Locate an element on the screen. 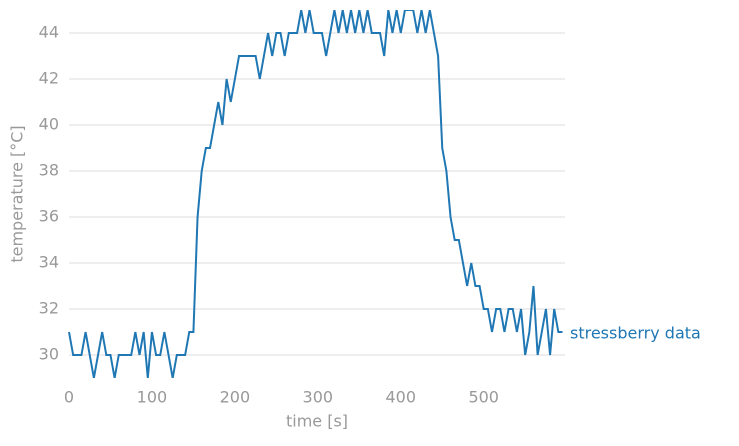 Image resolution: width=739 pixels, height=446 pixels. x-tick-label: 500 is located at coordinates (483, 397).